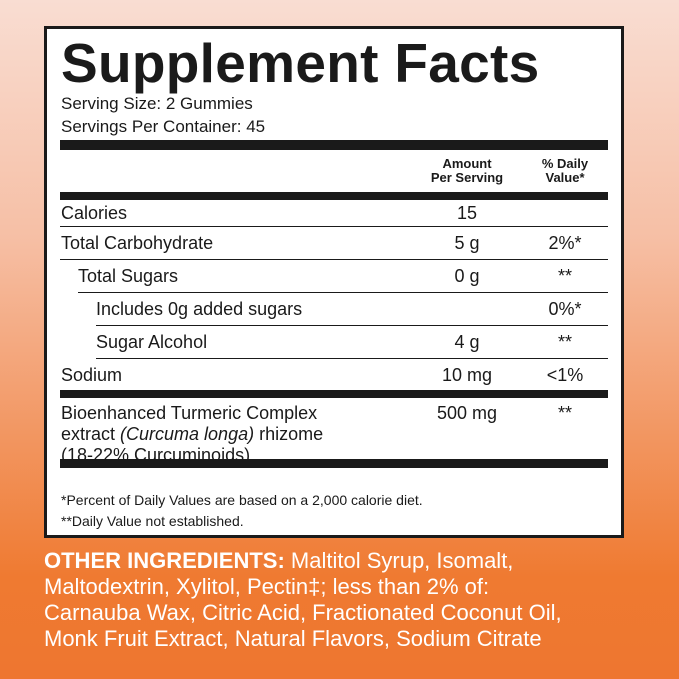 Image resolution: width=679 pixels, height=679 pixels. What do you see at coordinates (322, 375) in the screenshot?
I see `nutrient-row: Sodium 10 mg <1%` at bounding box center [322, 375].